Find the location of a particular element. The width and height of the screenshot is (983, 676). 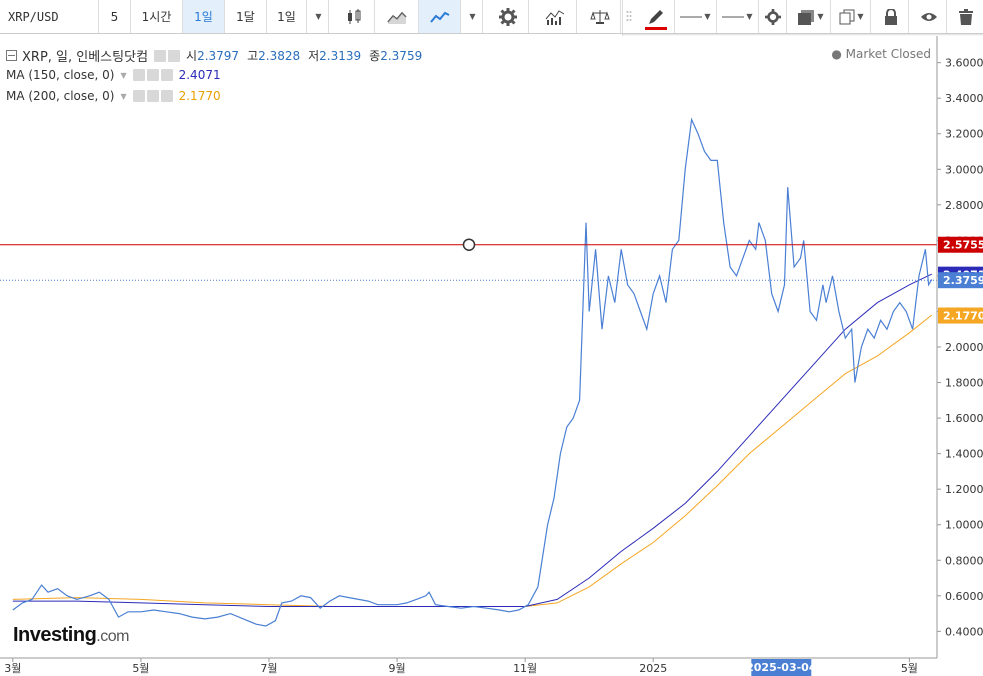

fill-color-button: ▼ is located at coordinates (811, 16).